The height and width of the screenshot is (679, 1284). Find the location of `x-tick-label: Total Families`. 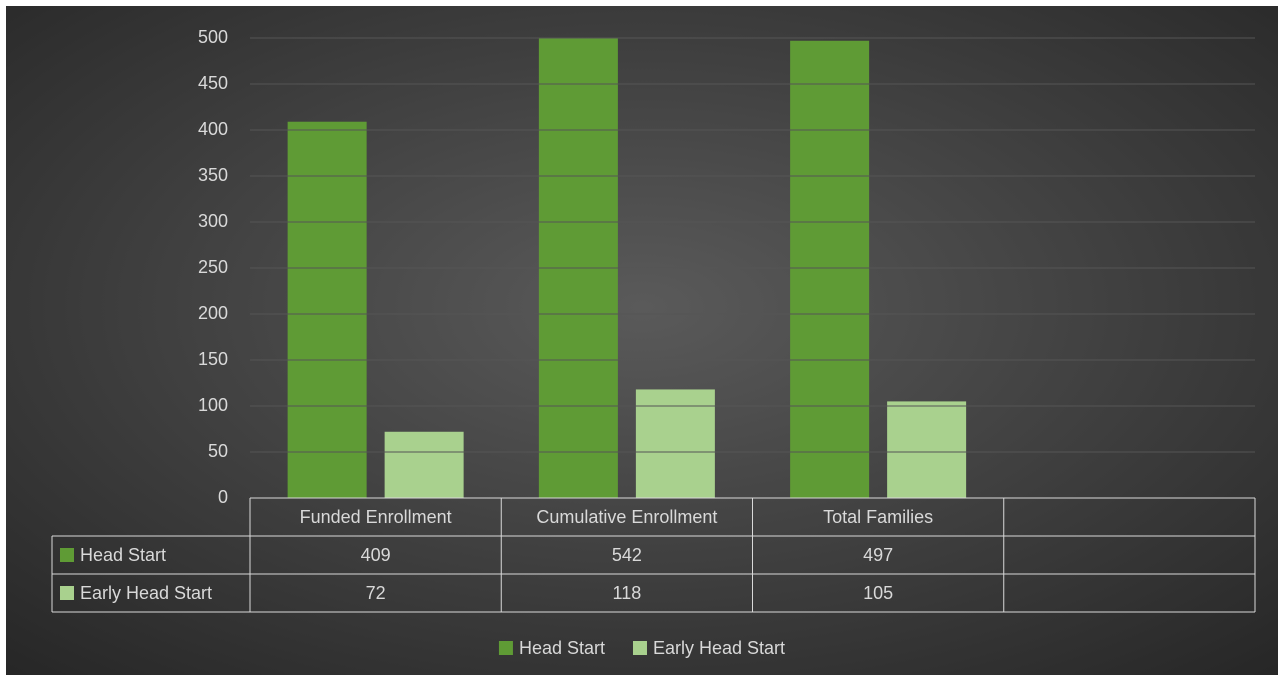

x-tick-label: Total Families is located at coordinates (878, 517).